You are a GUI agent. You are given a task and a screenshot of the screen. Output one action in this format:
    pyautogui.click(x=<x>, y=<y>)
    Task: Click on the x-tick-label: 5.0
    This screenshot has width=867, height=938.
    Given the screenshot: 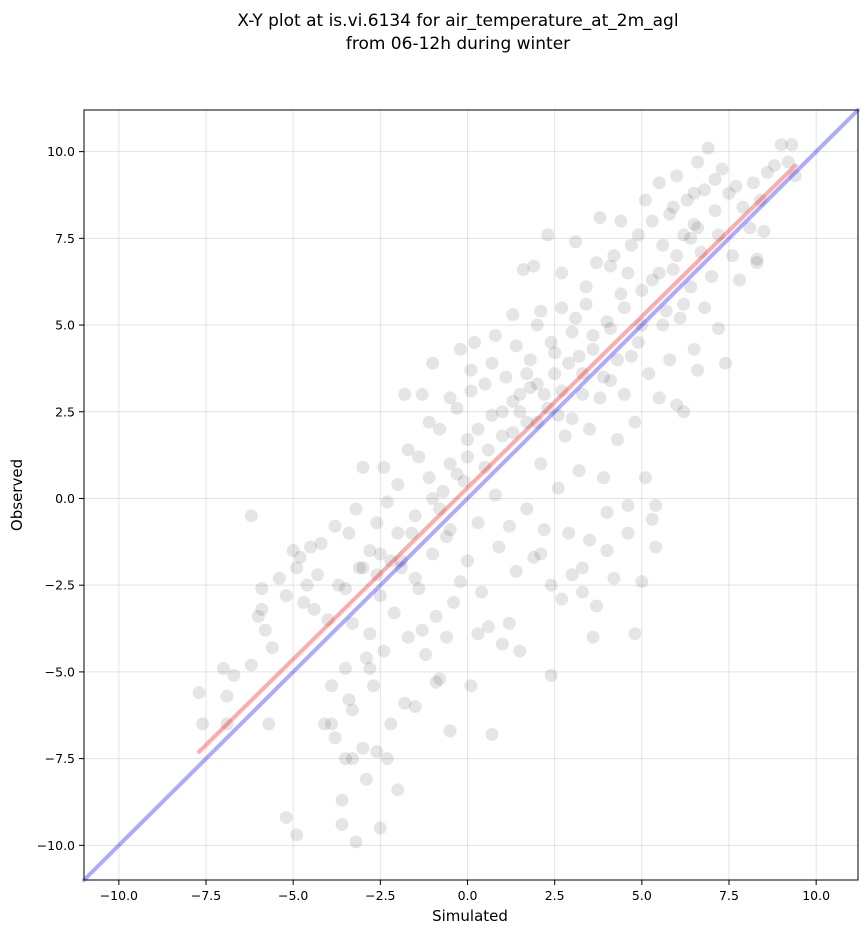 What is the action you would take?
    pyautogui.click(x=642, y=895)
    